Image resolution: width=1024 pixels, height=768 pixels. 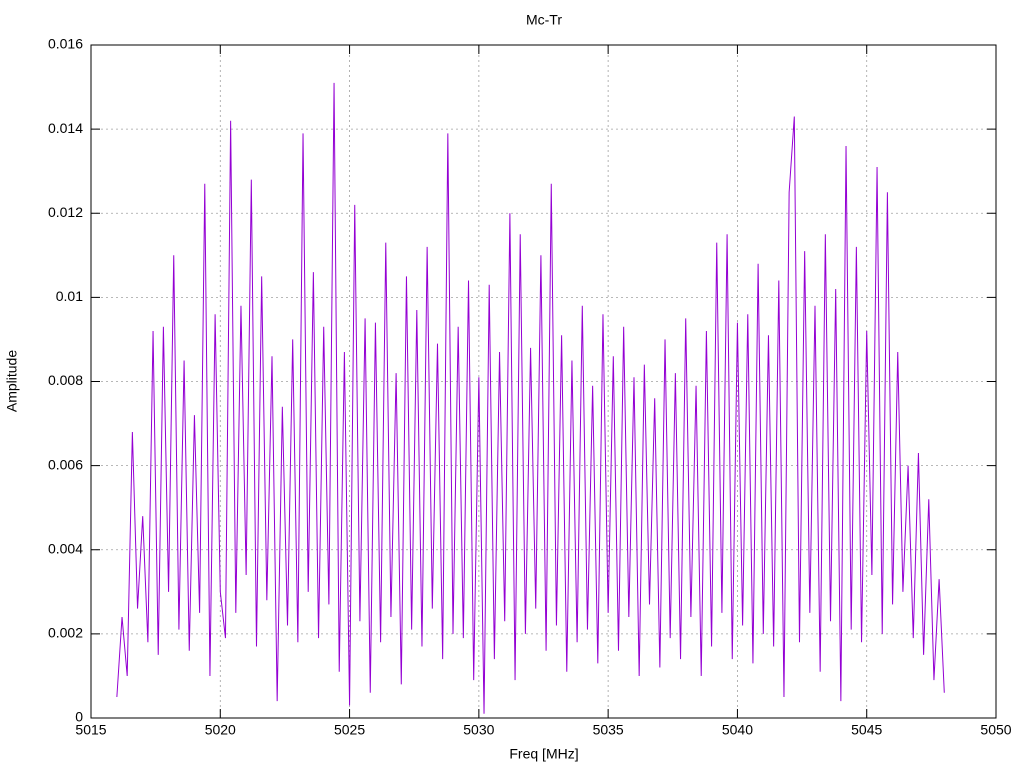 What do you see at coordinates (65, 44) in the screenshot?
I see `y-tick-label: 0.016` at bounding box center [65, 44].